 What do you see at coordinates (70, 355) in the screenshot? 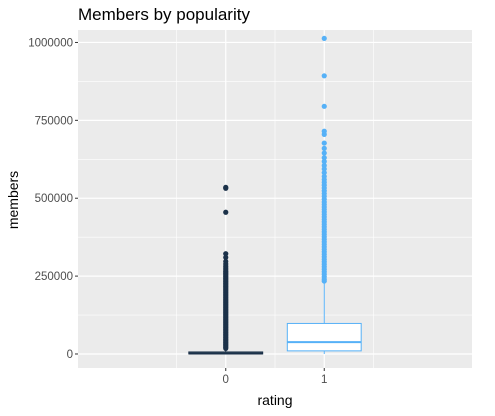
I see `y-tick-label: 0` at bounding box center [70, 355].